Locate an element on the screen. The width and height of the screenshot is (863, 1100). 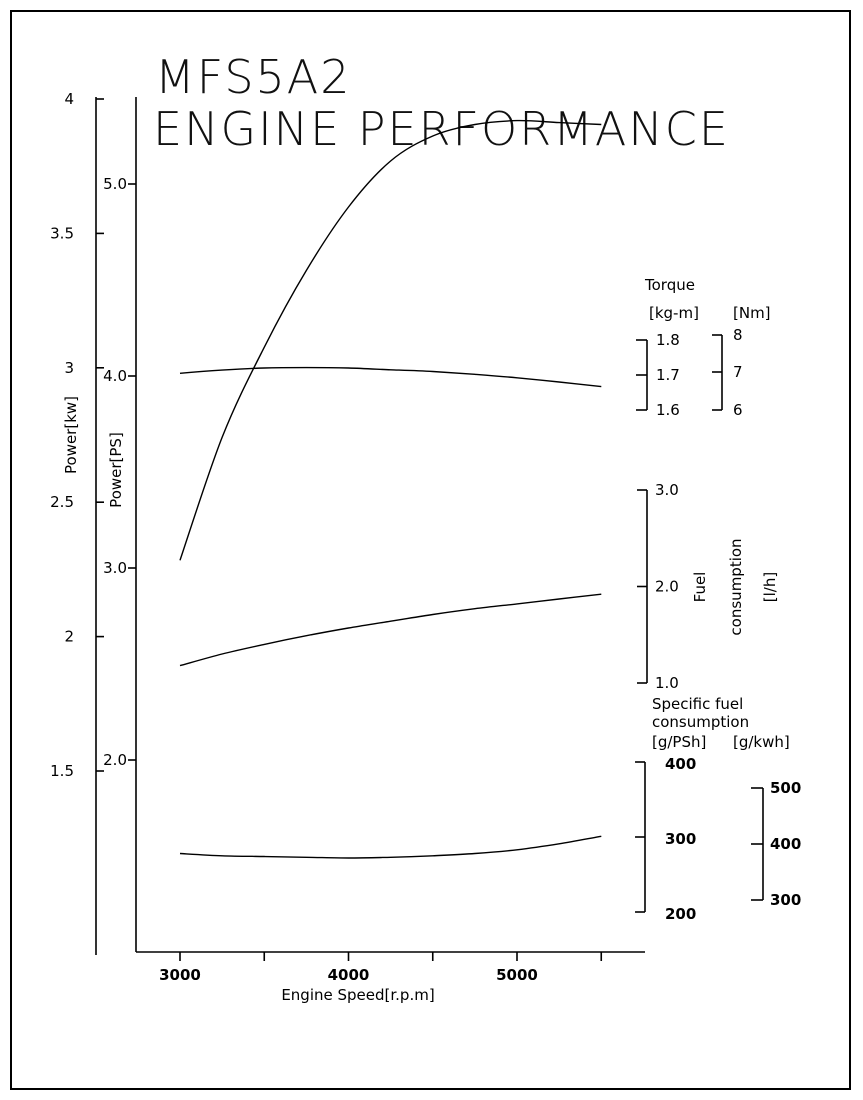
power-ps-tick-label-2.0: 2.0 is located at coordinates (115, 760).